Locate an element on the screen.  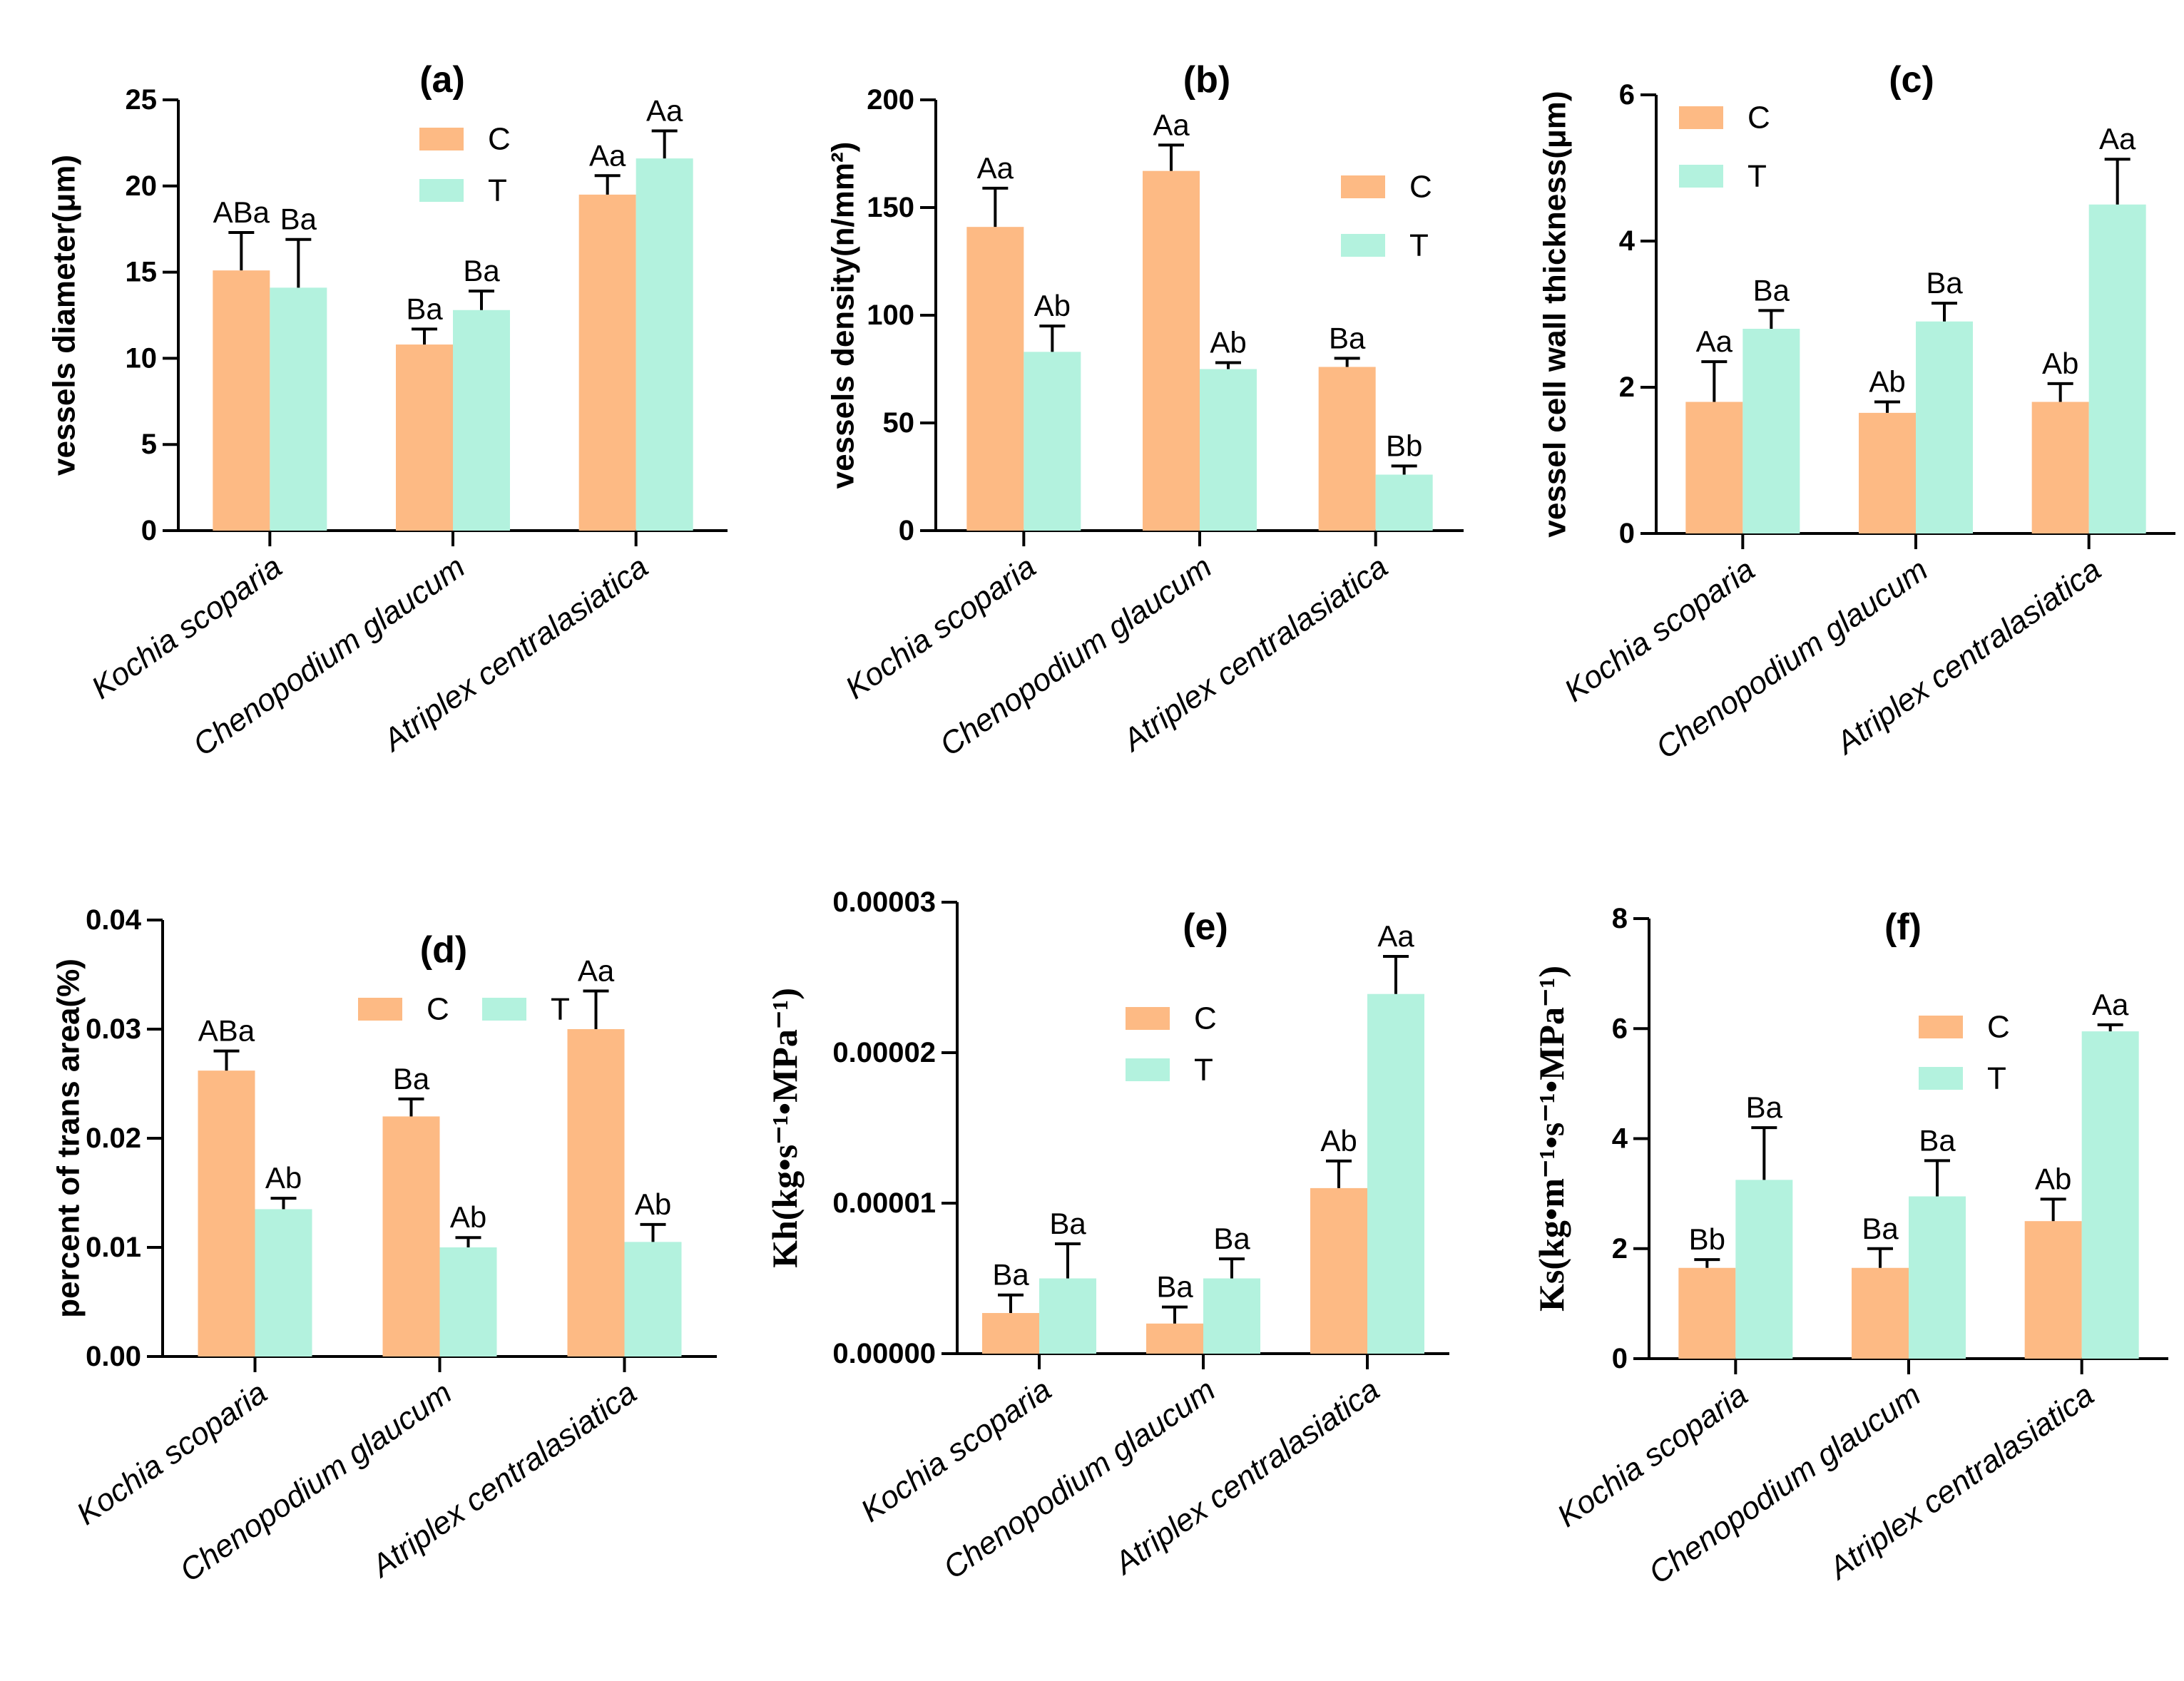
legend: CT is located at coordinates (465, 165).